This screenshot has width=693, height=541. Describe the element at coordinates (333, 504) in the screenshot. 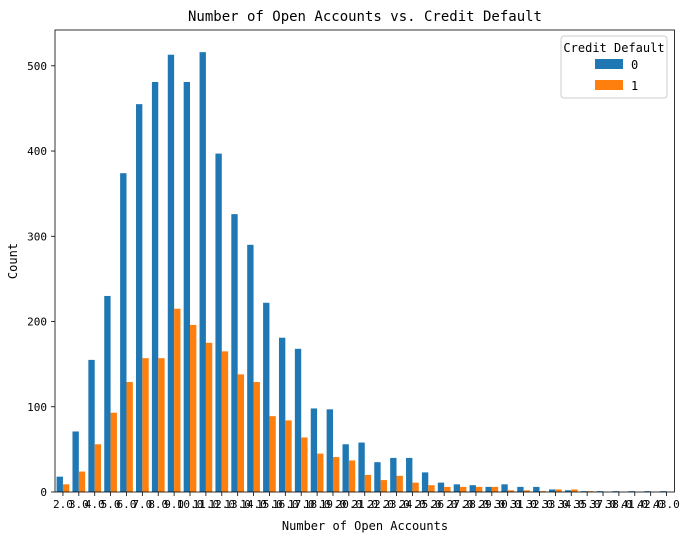

I see `x-tick-label: 19.0` at that location.